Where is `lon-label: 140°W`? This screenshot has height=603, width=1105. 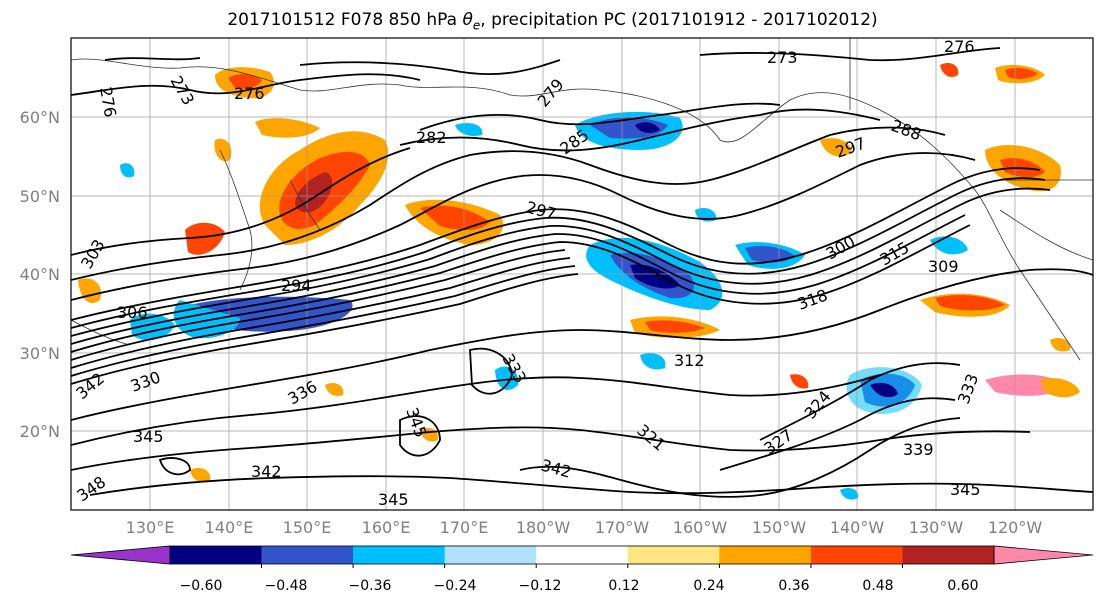
lon-label: 140°W is located at coordinates (857, 527).